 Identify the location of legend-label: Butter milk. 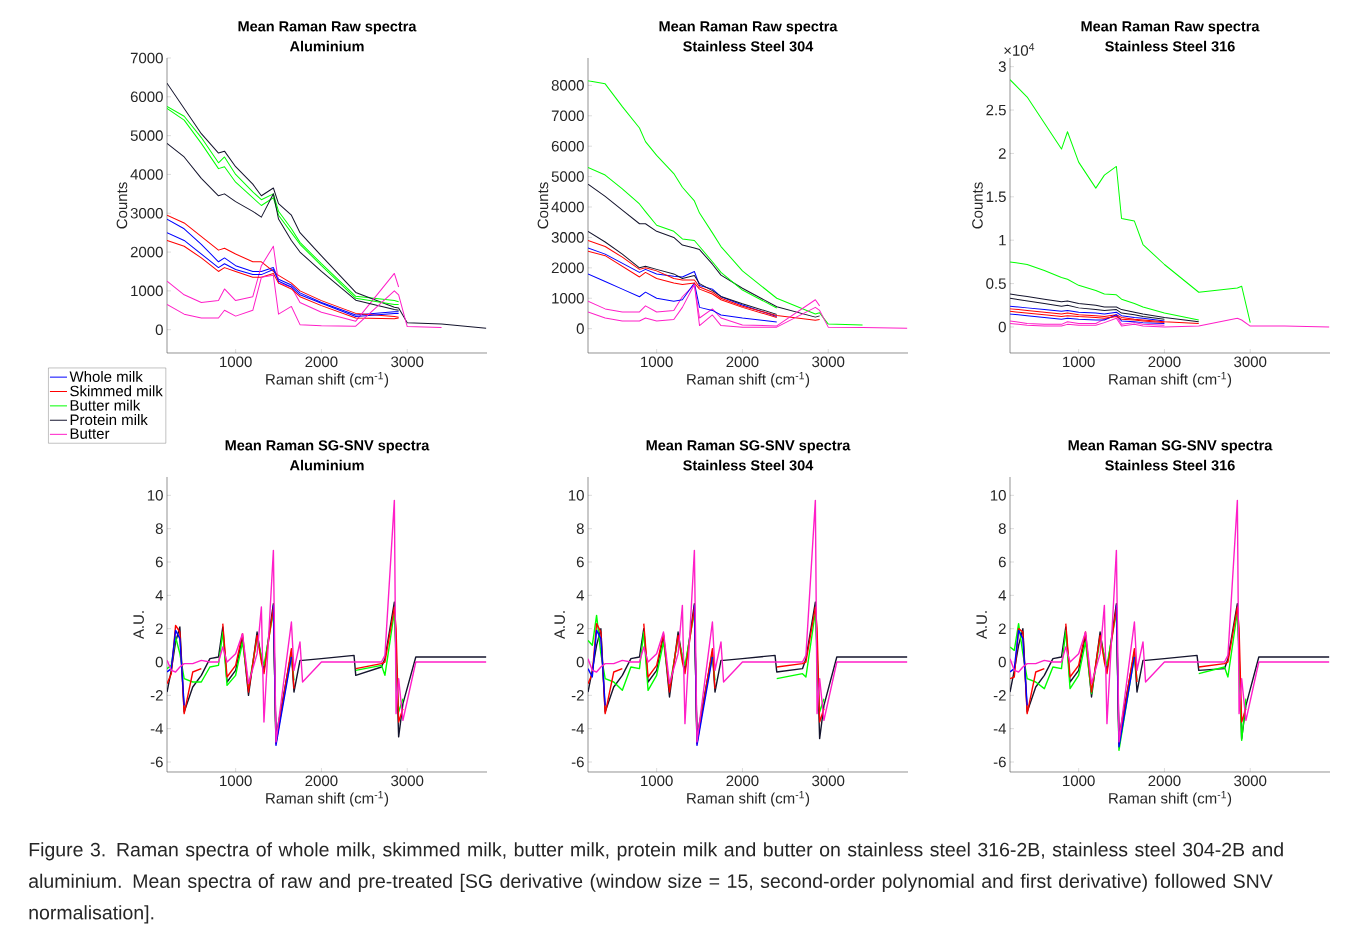
(105, 405).